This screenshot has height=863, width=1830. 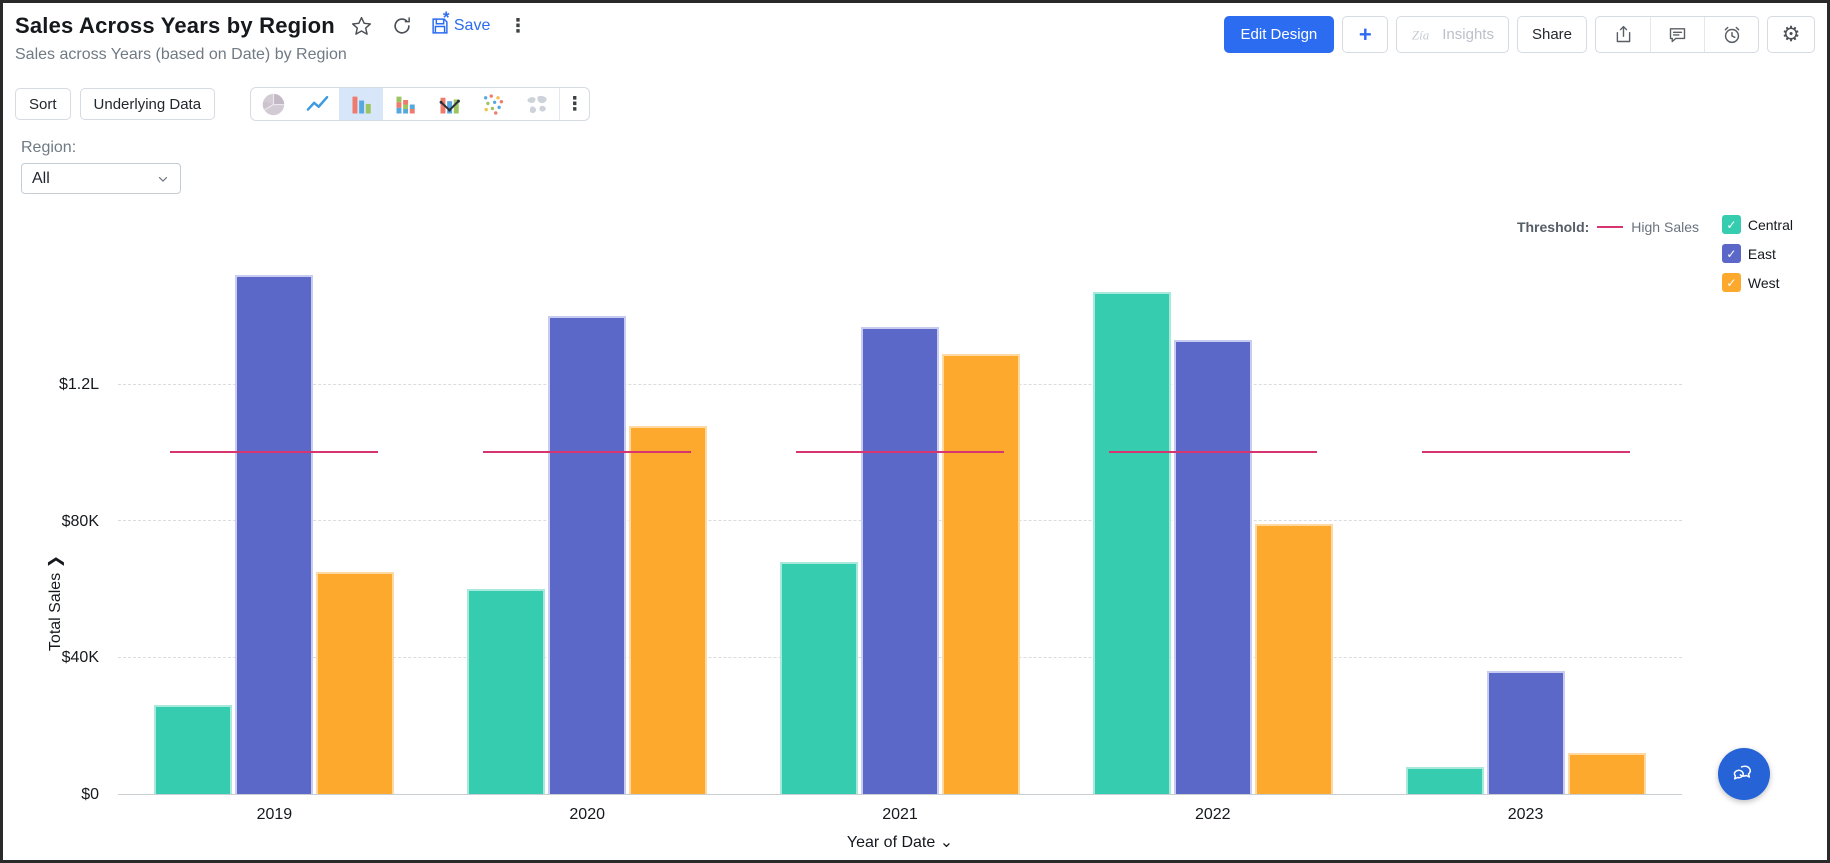 I want to click on bar-central-2022, so click(x=1131, y=543).